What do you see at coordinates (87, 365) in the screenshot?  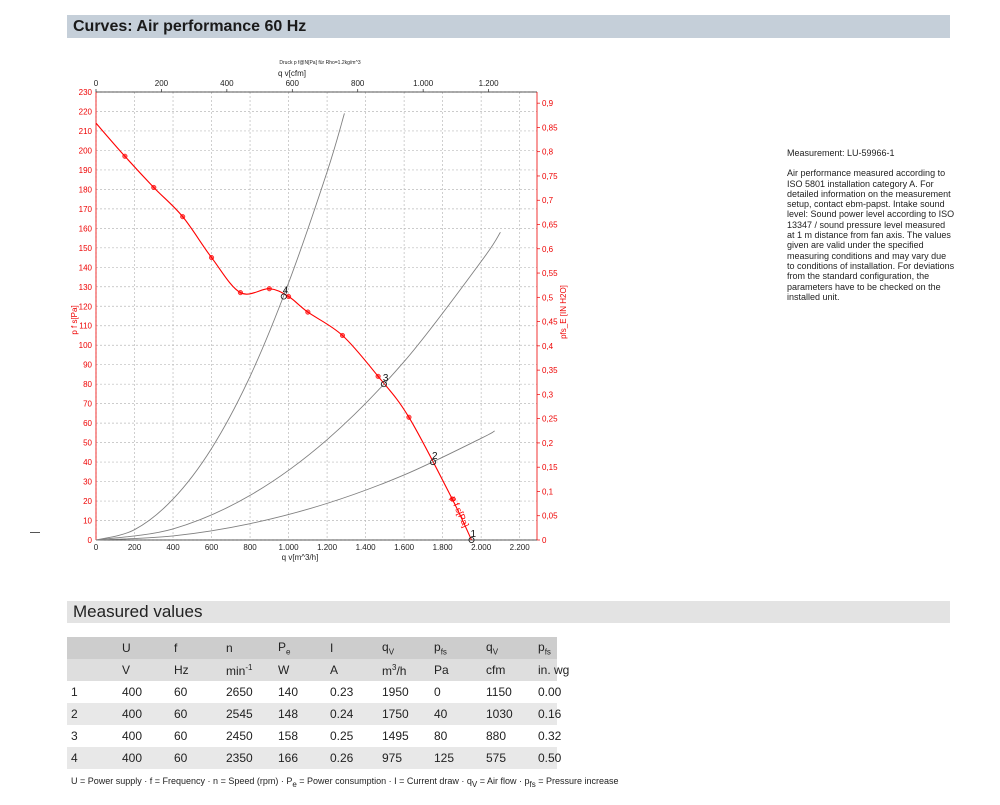 I see `y-tick-label: 90` at bounding box center [87, 365].